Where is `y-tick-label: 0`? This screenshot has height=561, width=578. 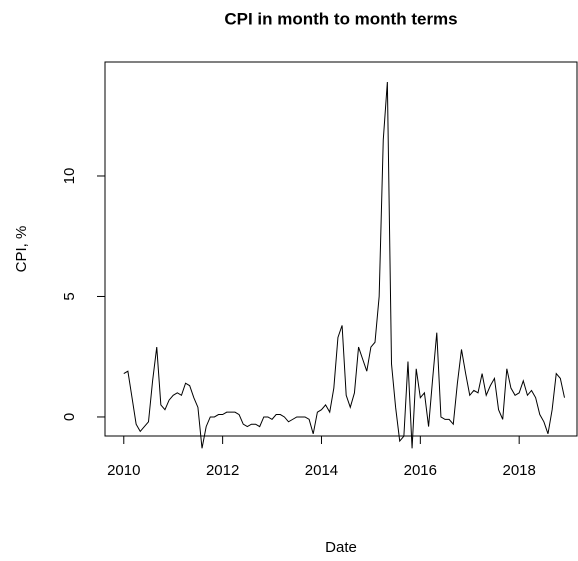
y-tick-label: 0 is located at coordinates (69, 417).